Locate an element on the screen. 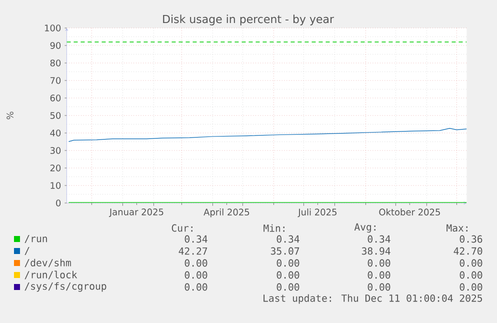 This screenshot has height=323, width=497. y-tick-label: 40 is located at coordinates (55, 133).